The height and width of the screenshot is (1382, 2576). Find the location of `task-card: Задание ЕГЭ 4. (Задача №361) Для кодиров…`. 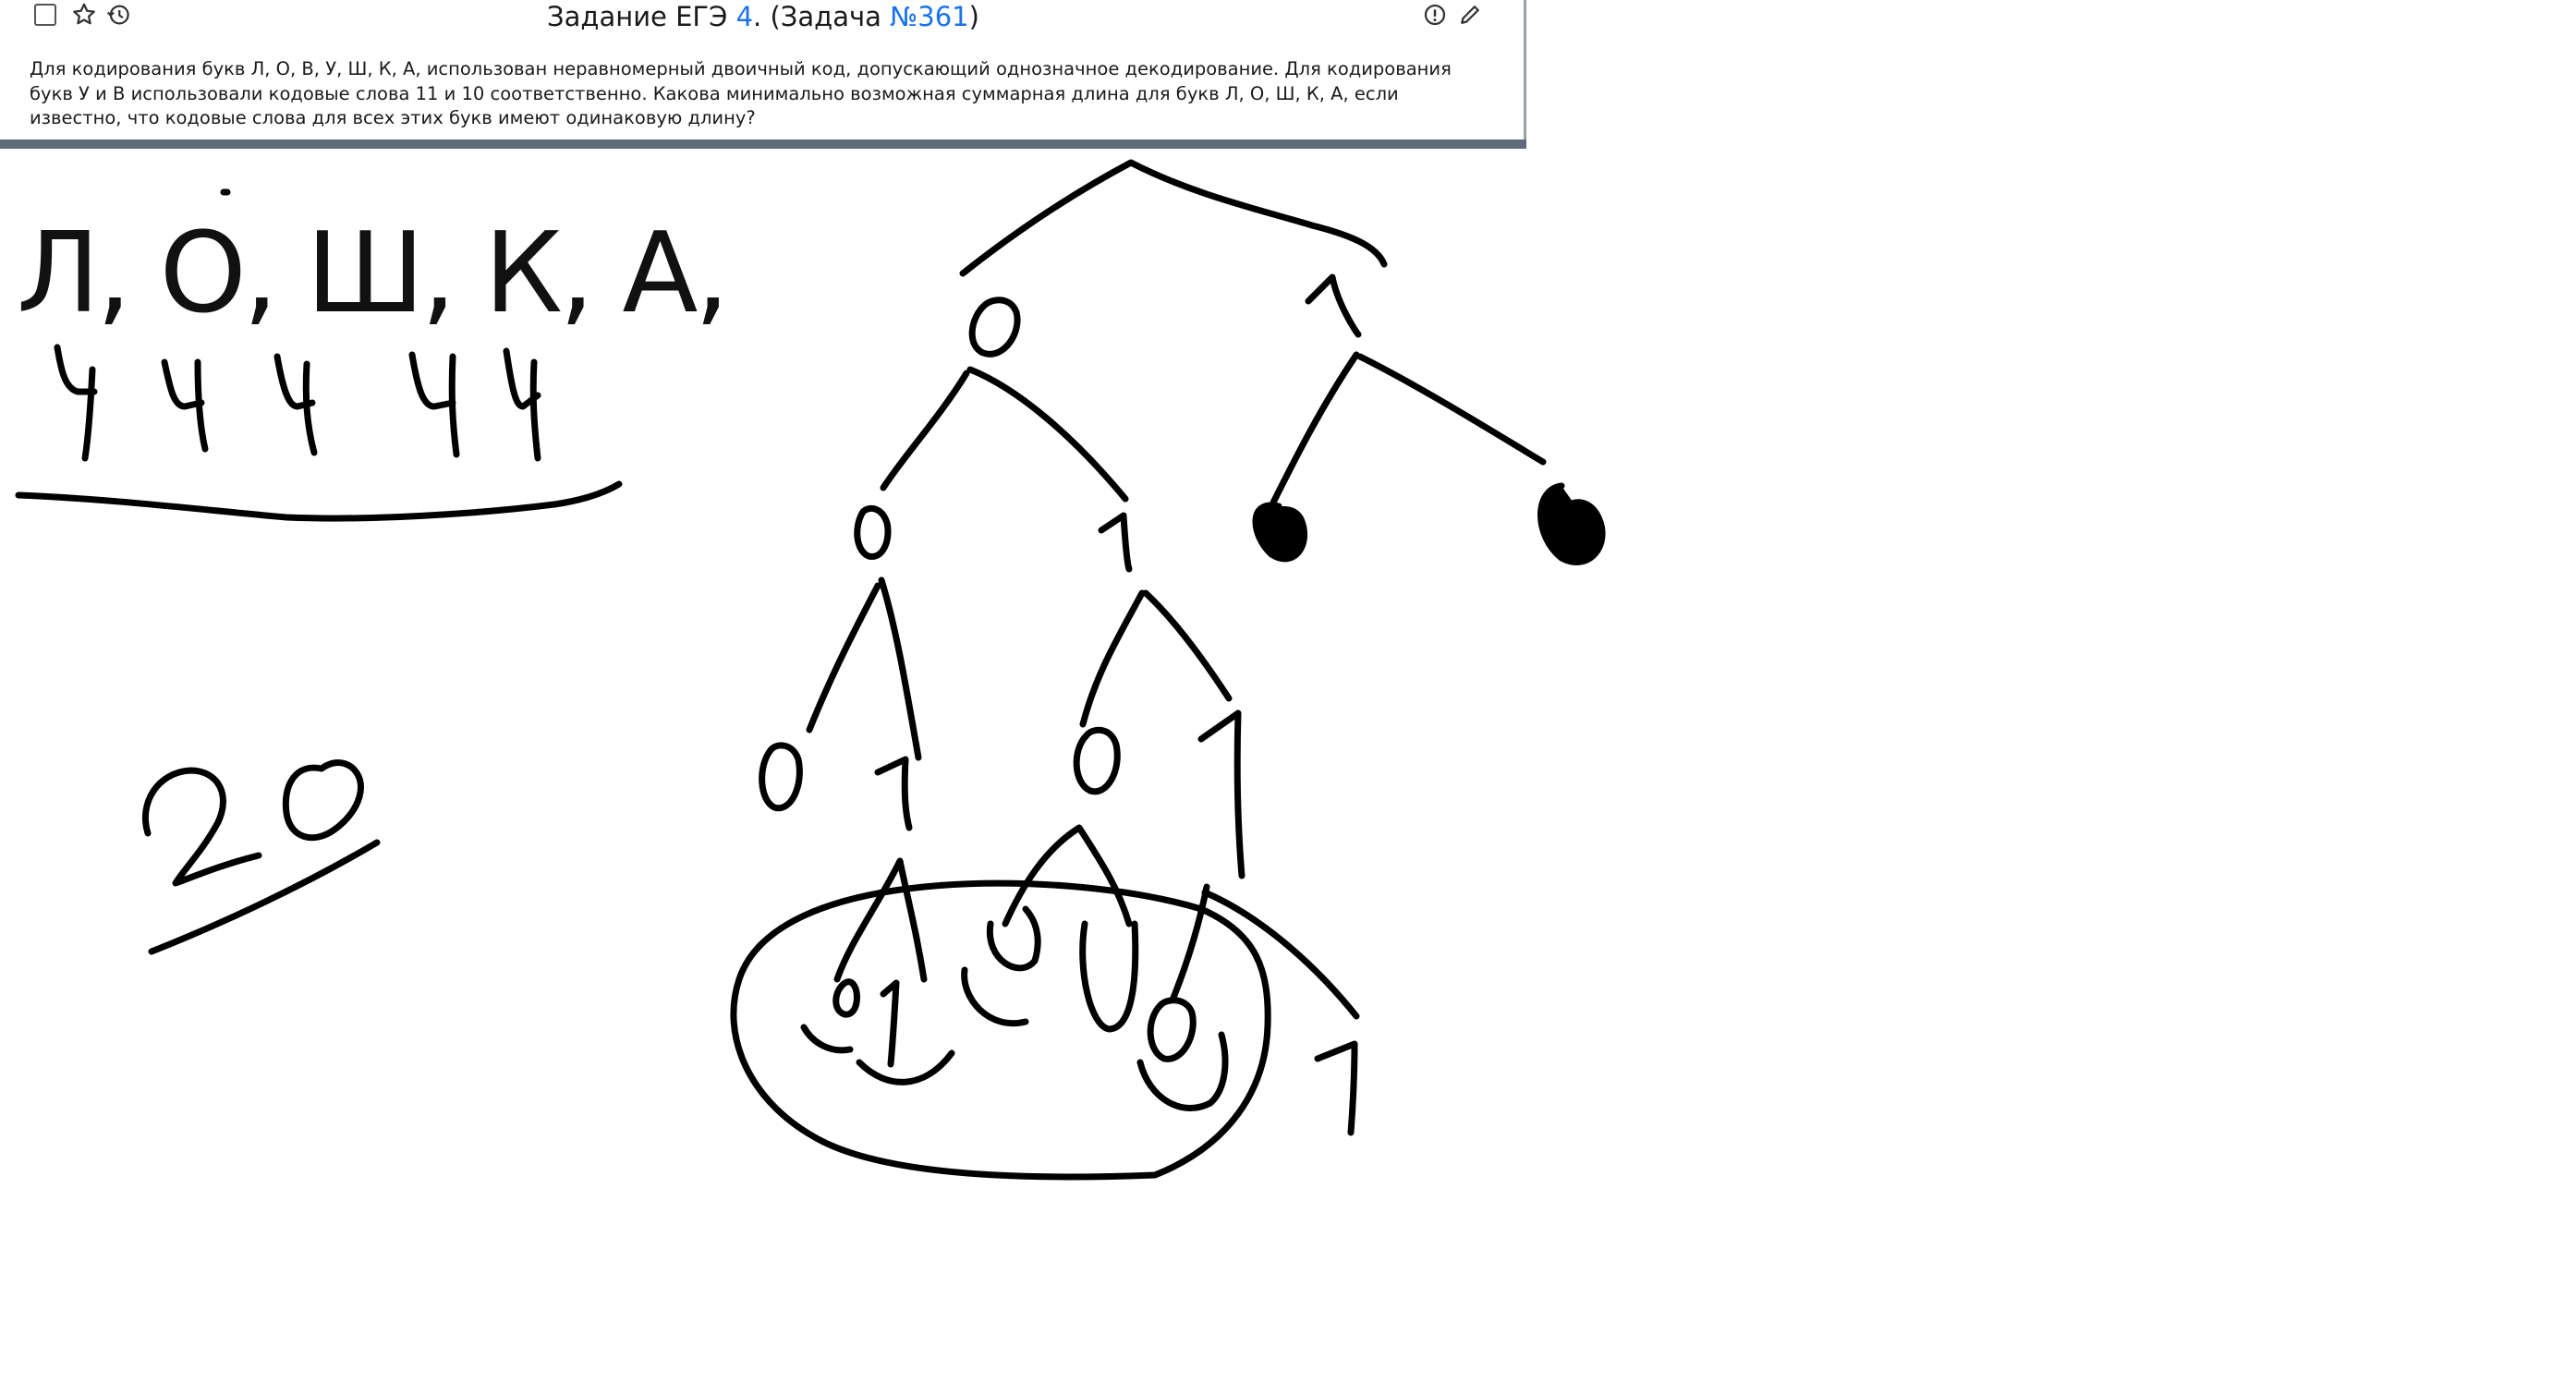

task-card: Задание ЕГЭ 4. (Задача №361) Для кодиров… is located at coordinates (763, 70).